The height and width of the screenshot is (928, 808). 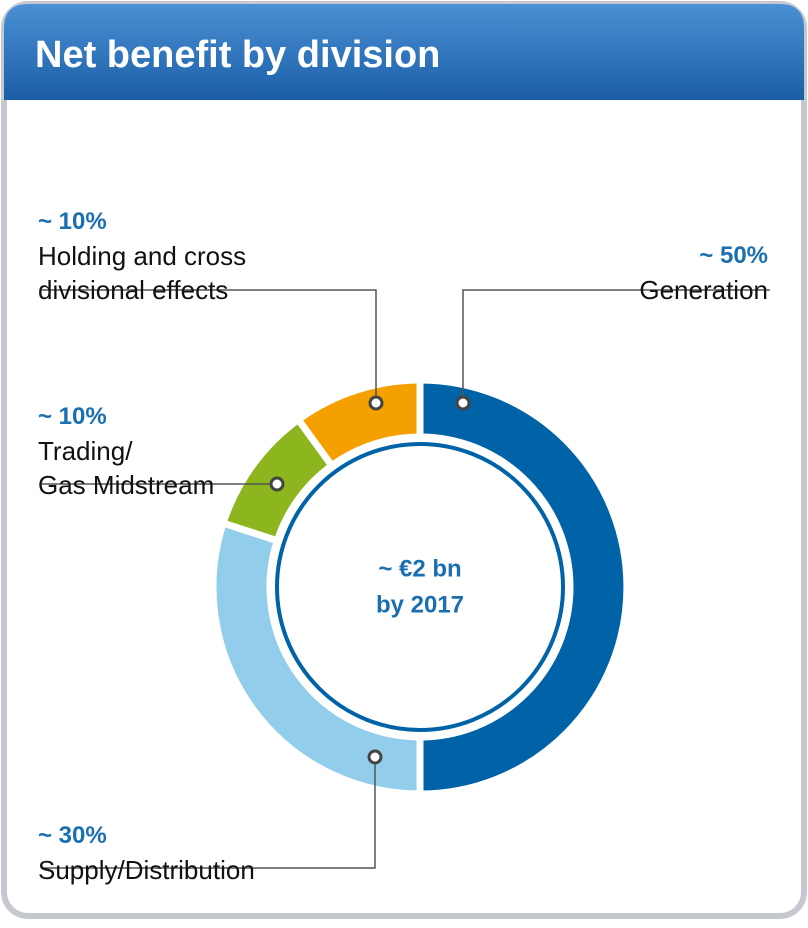 I want to click on dots, so click(x=370, y=580).